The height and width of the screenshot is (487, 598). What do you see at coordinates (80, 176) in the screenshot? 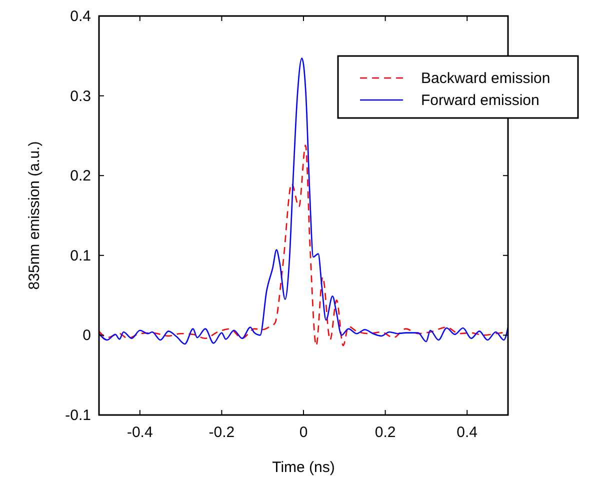
I see `y-tick-label: 0.2` at bounding box center [80, 176].